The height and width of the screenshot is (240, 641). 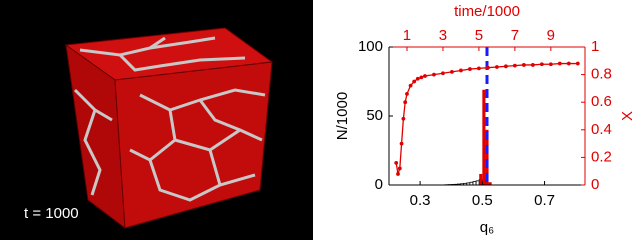 I want to click on y2-tick-label: 0.2, so click(x=601, y=156).